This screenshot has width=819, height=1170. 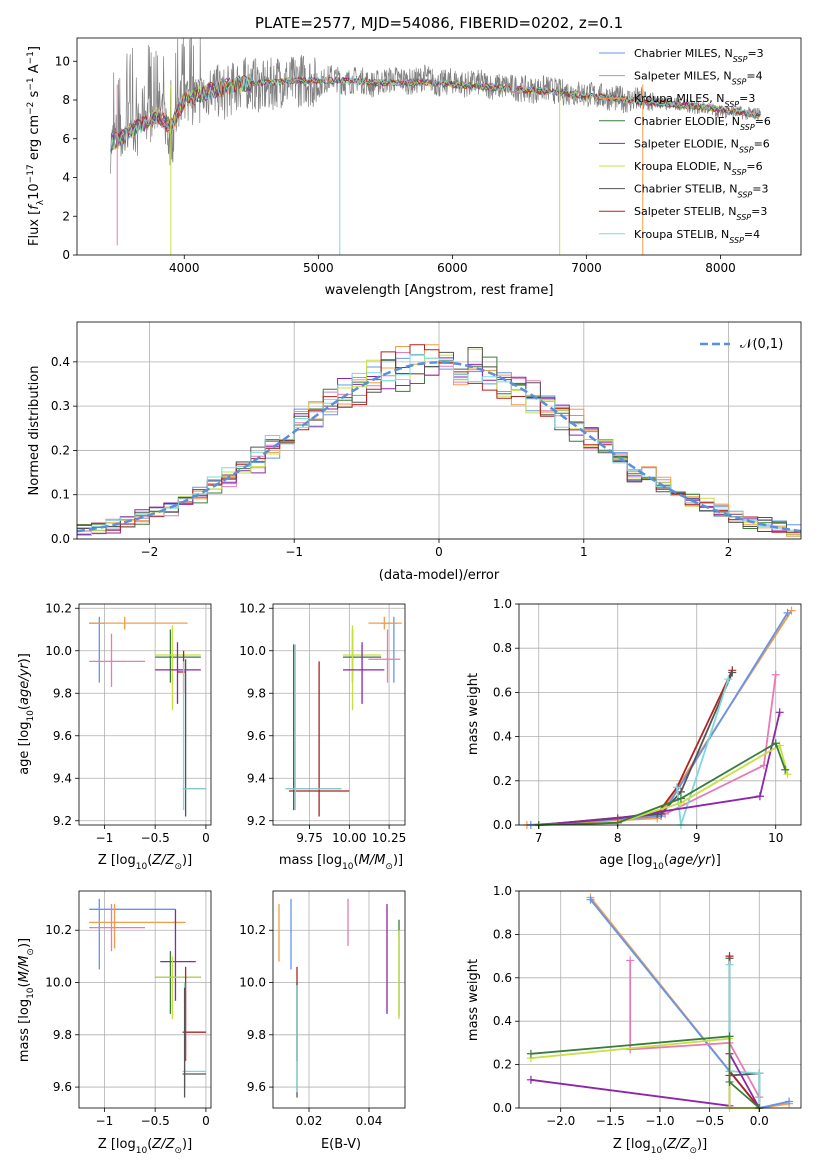 What do you see at coordinates (256, 778) in the screenshot?
I see `age-vs-mass-ytick-label: 9.4` at bounding box center [256, 778].